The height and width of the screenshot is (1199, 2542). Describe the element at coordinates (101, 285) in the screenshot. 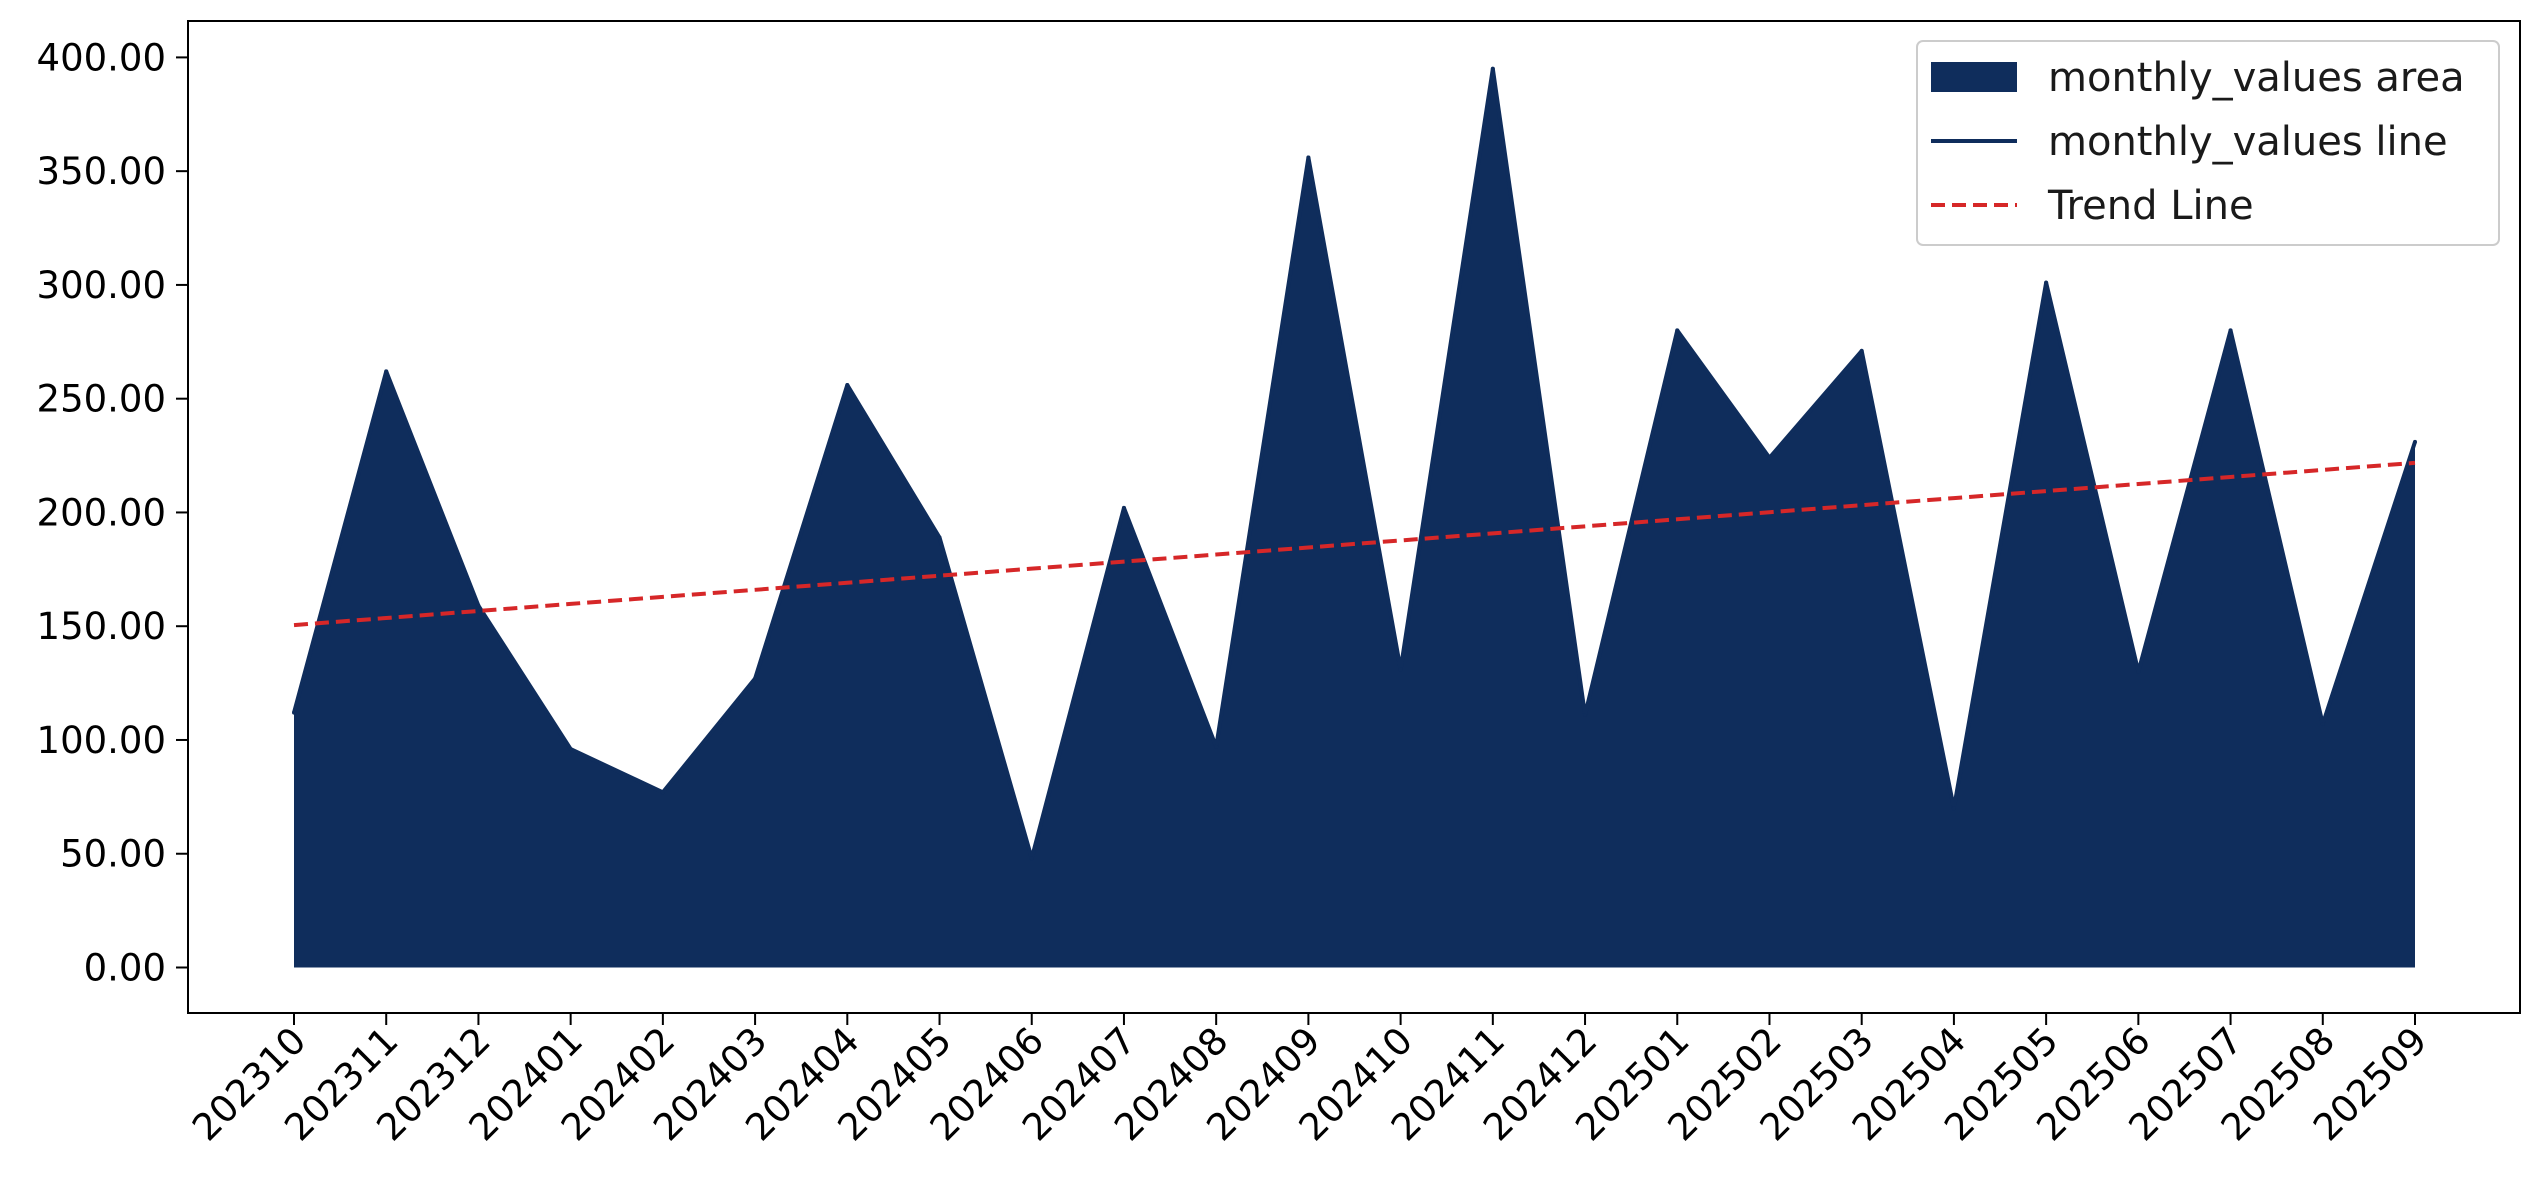

I see `y-tick-label: 300.00` at that location.